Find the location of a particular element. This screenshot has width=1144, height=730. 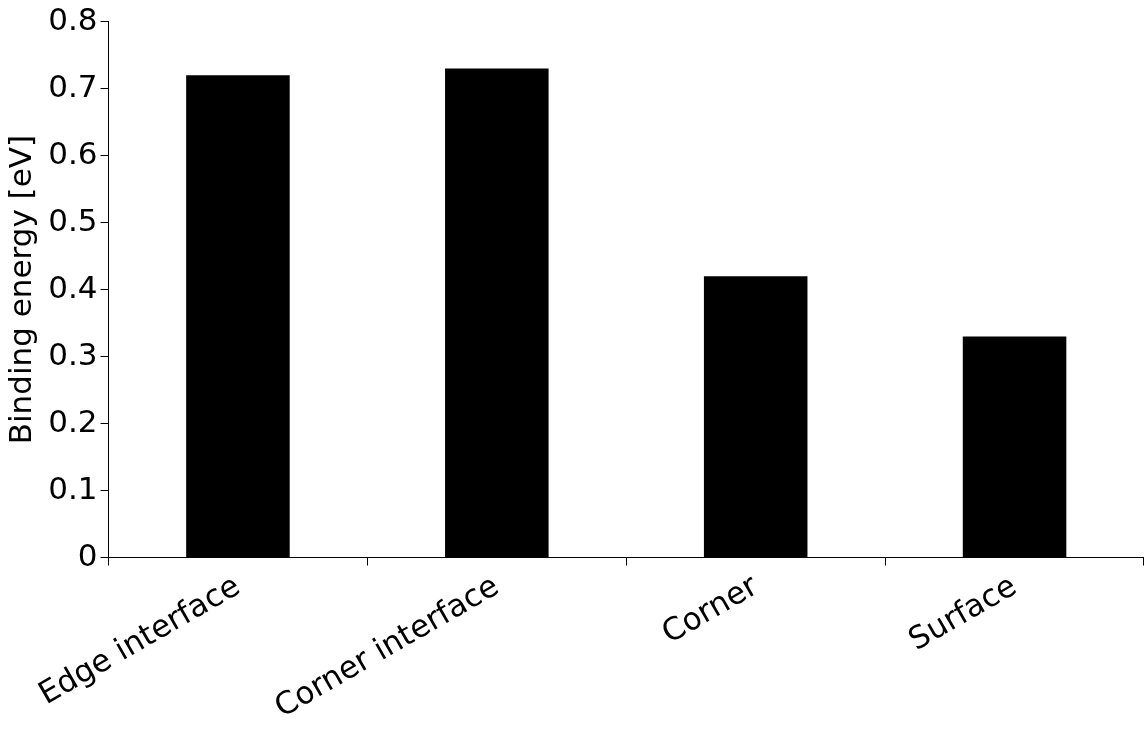

y-tick-label: 0.1 is located at coordinates (73, 487).